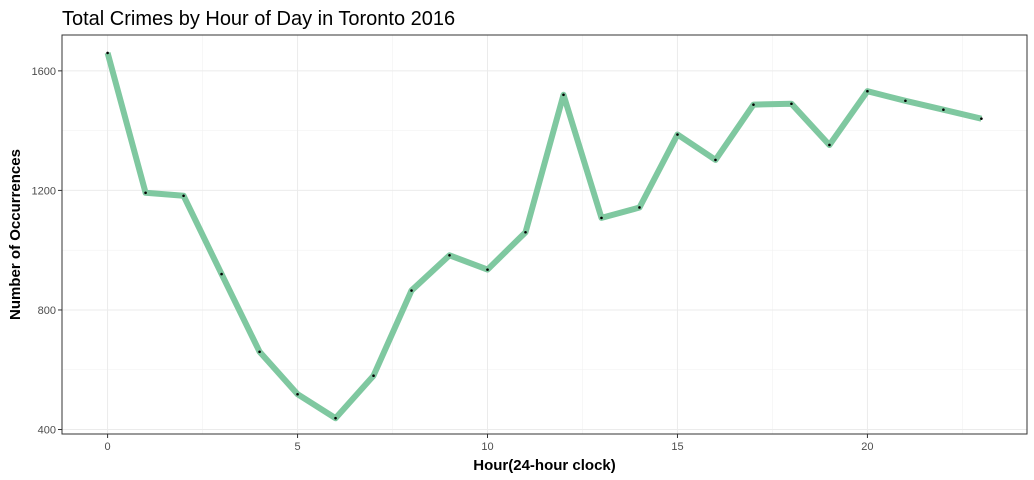  What do you see at coordinates (297, 447) in the screenshot?
I see `x-tick-label: 5` at bounding box center [297, 447].